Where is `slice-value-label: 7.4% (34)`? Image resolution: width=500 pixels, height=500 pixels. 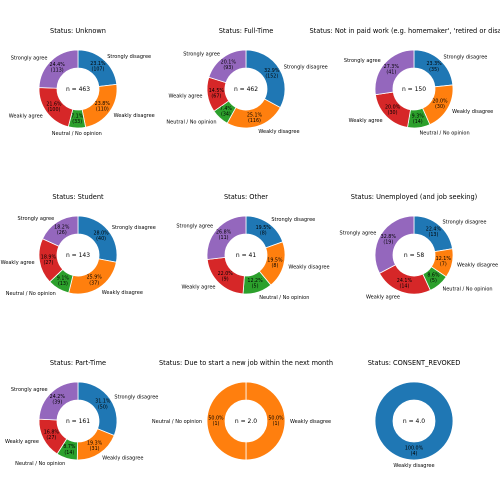
slice-value-label: 7.4% (34) is located at coordinates (226, 112).